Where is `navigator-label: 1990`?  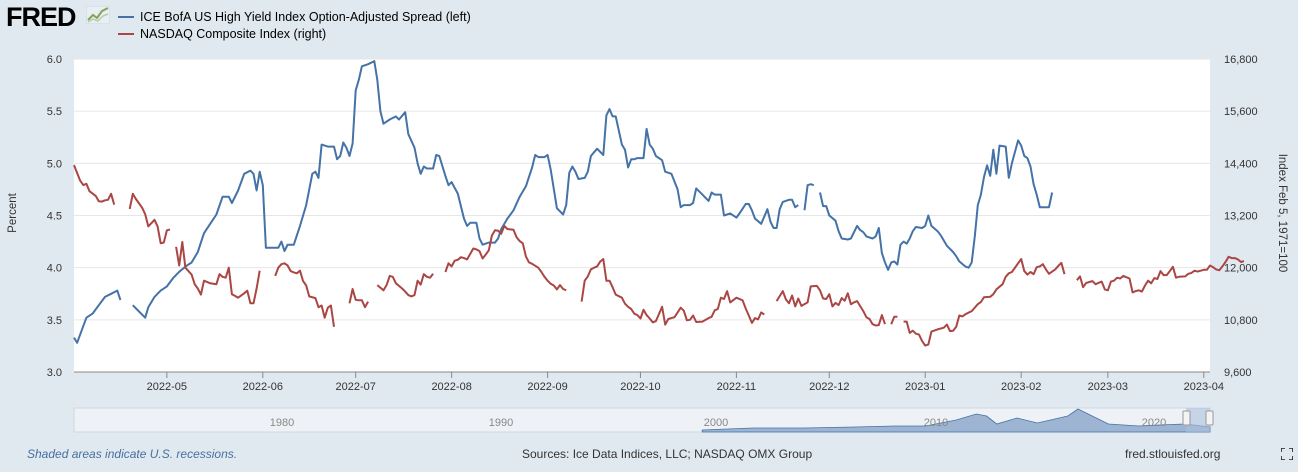 navigator-label: 1990 is located at coordinates (501, 423).